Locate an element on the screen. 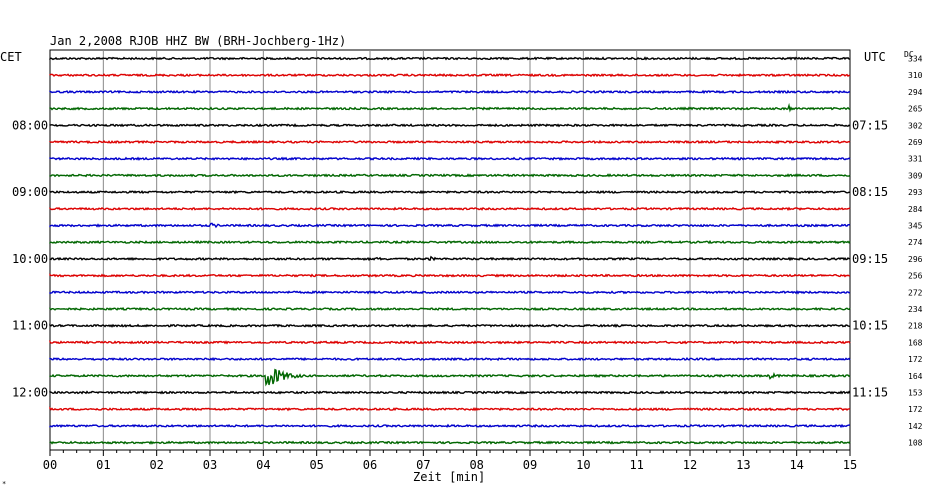 The width and height of the screenshot is (930, 494). dc-offset-label: 153 is located at coordinates (915, 393).